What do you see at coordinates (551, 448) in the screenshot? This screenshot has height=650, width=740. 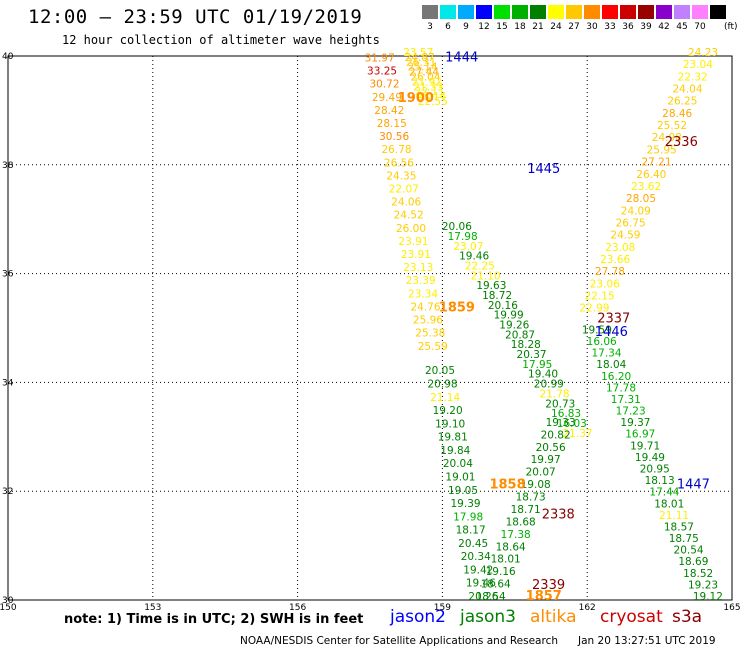 I see `swh-value: 20.56` at bounding box center [551, 448].